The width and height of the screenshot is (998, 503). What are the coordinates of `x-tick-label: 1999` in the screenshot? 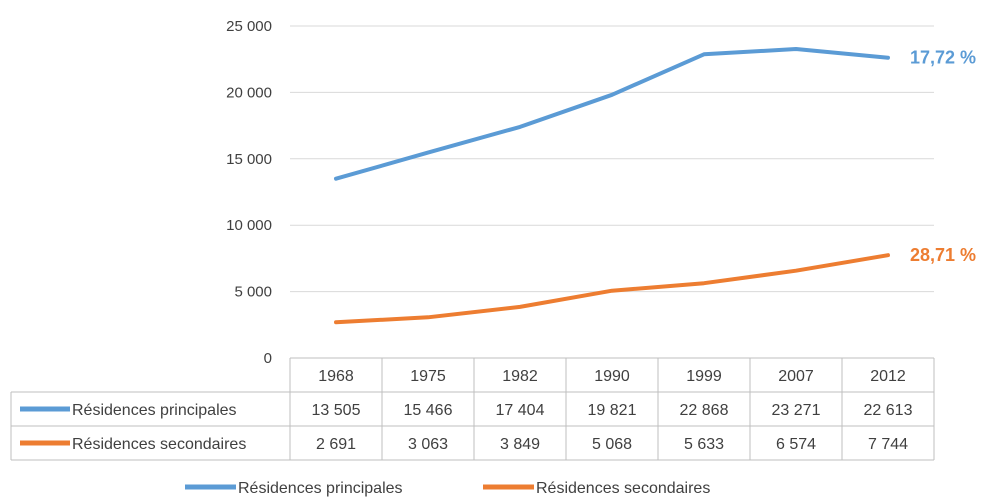 It's located at (704, 376).